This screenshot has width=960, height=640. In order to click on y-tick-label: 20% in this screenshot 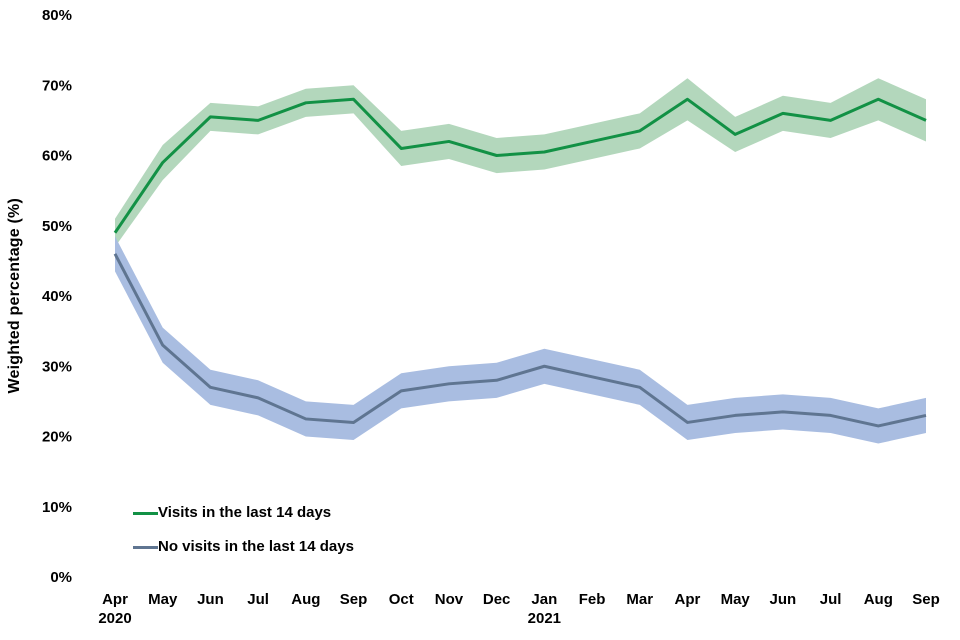, I will do `click(57, 437)`.